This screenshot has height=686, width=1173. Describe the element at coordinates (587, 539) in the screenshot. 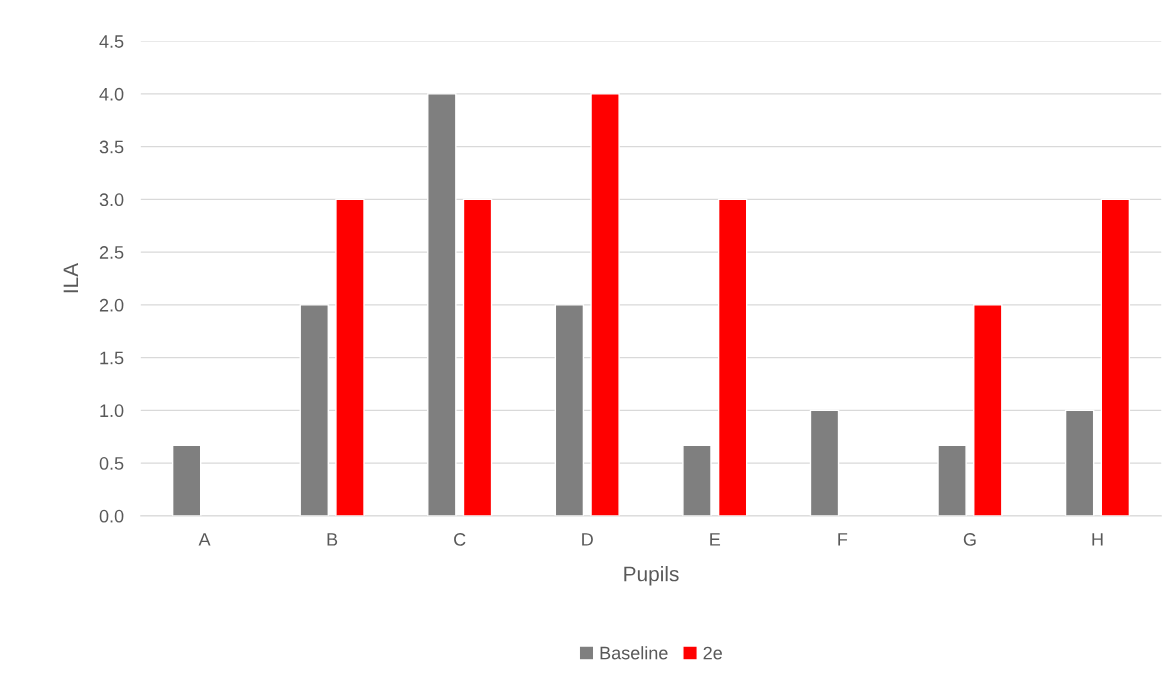

I see `x-tick-label: D` at that location.